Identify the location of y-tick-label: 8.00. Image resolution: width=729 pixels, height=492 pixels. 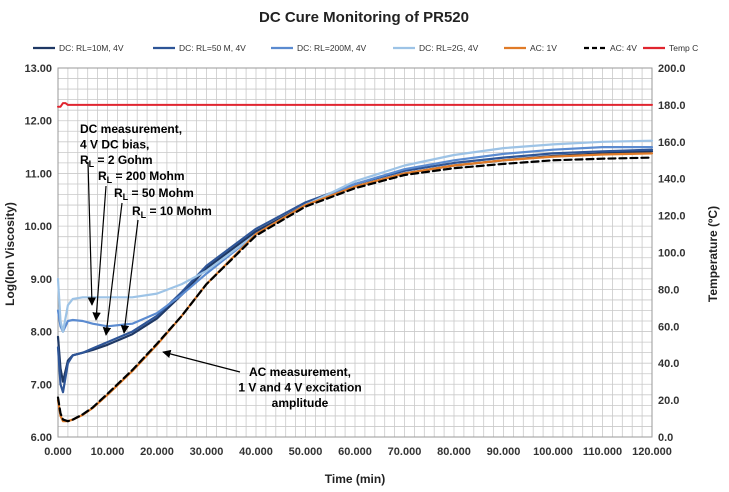
(41, 333).